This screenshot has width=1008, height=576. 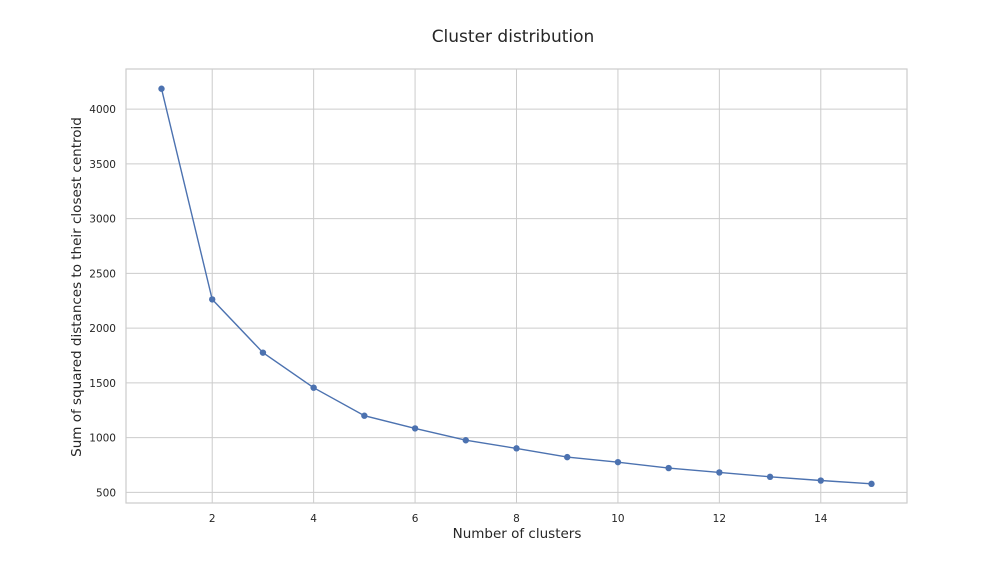 I want to click on y-tick-label: 4000, so click(x=102, y=110).